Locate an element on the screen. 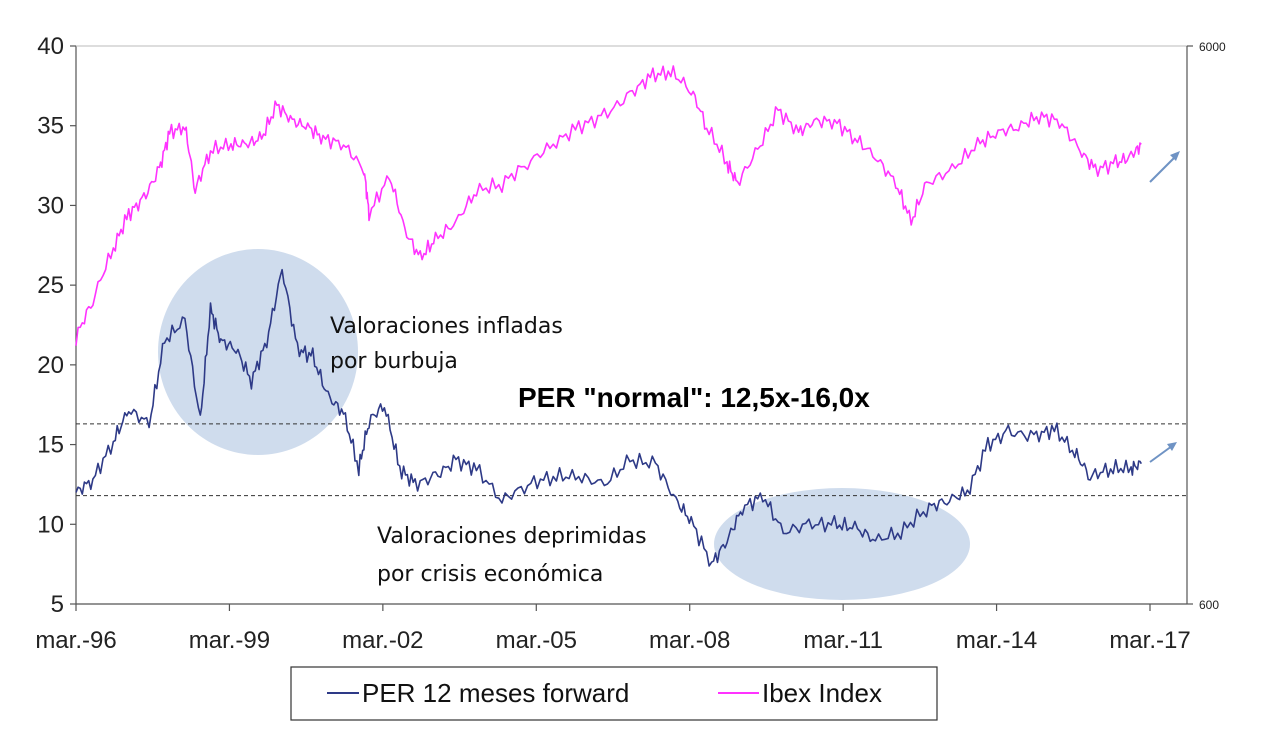 The width and height of the screenshot is (1262, 740). y-tick-label: 40 is located at coordinates (50, 46).